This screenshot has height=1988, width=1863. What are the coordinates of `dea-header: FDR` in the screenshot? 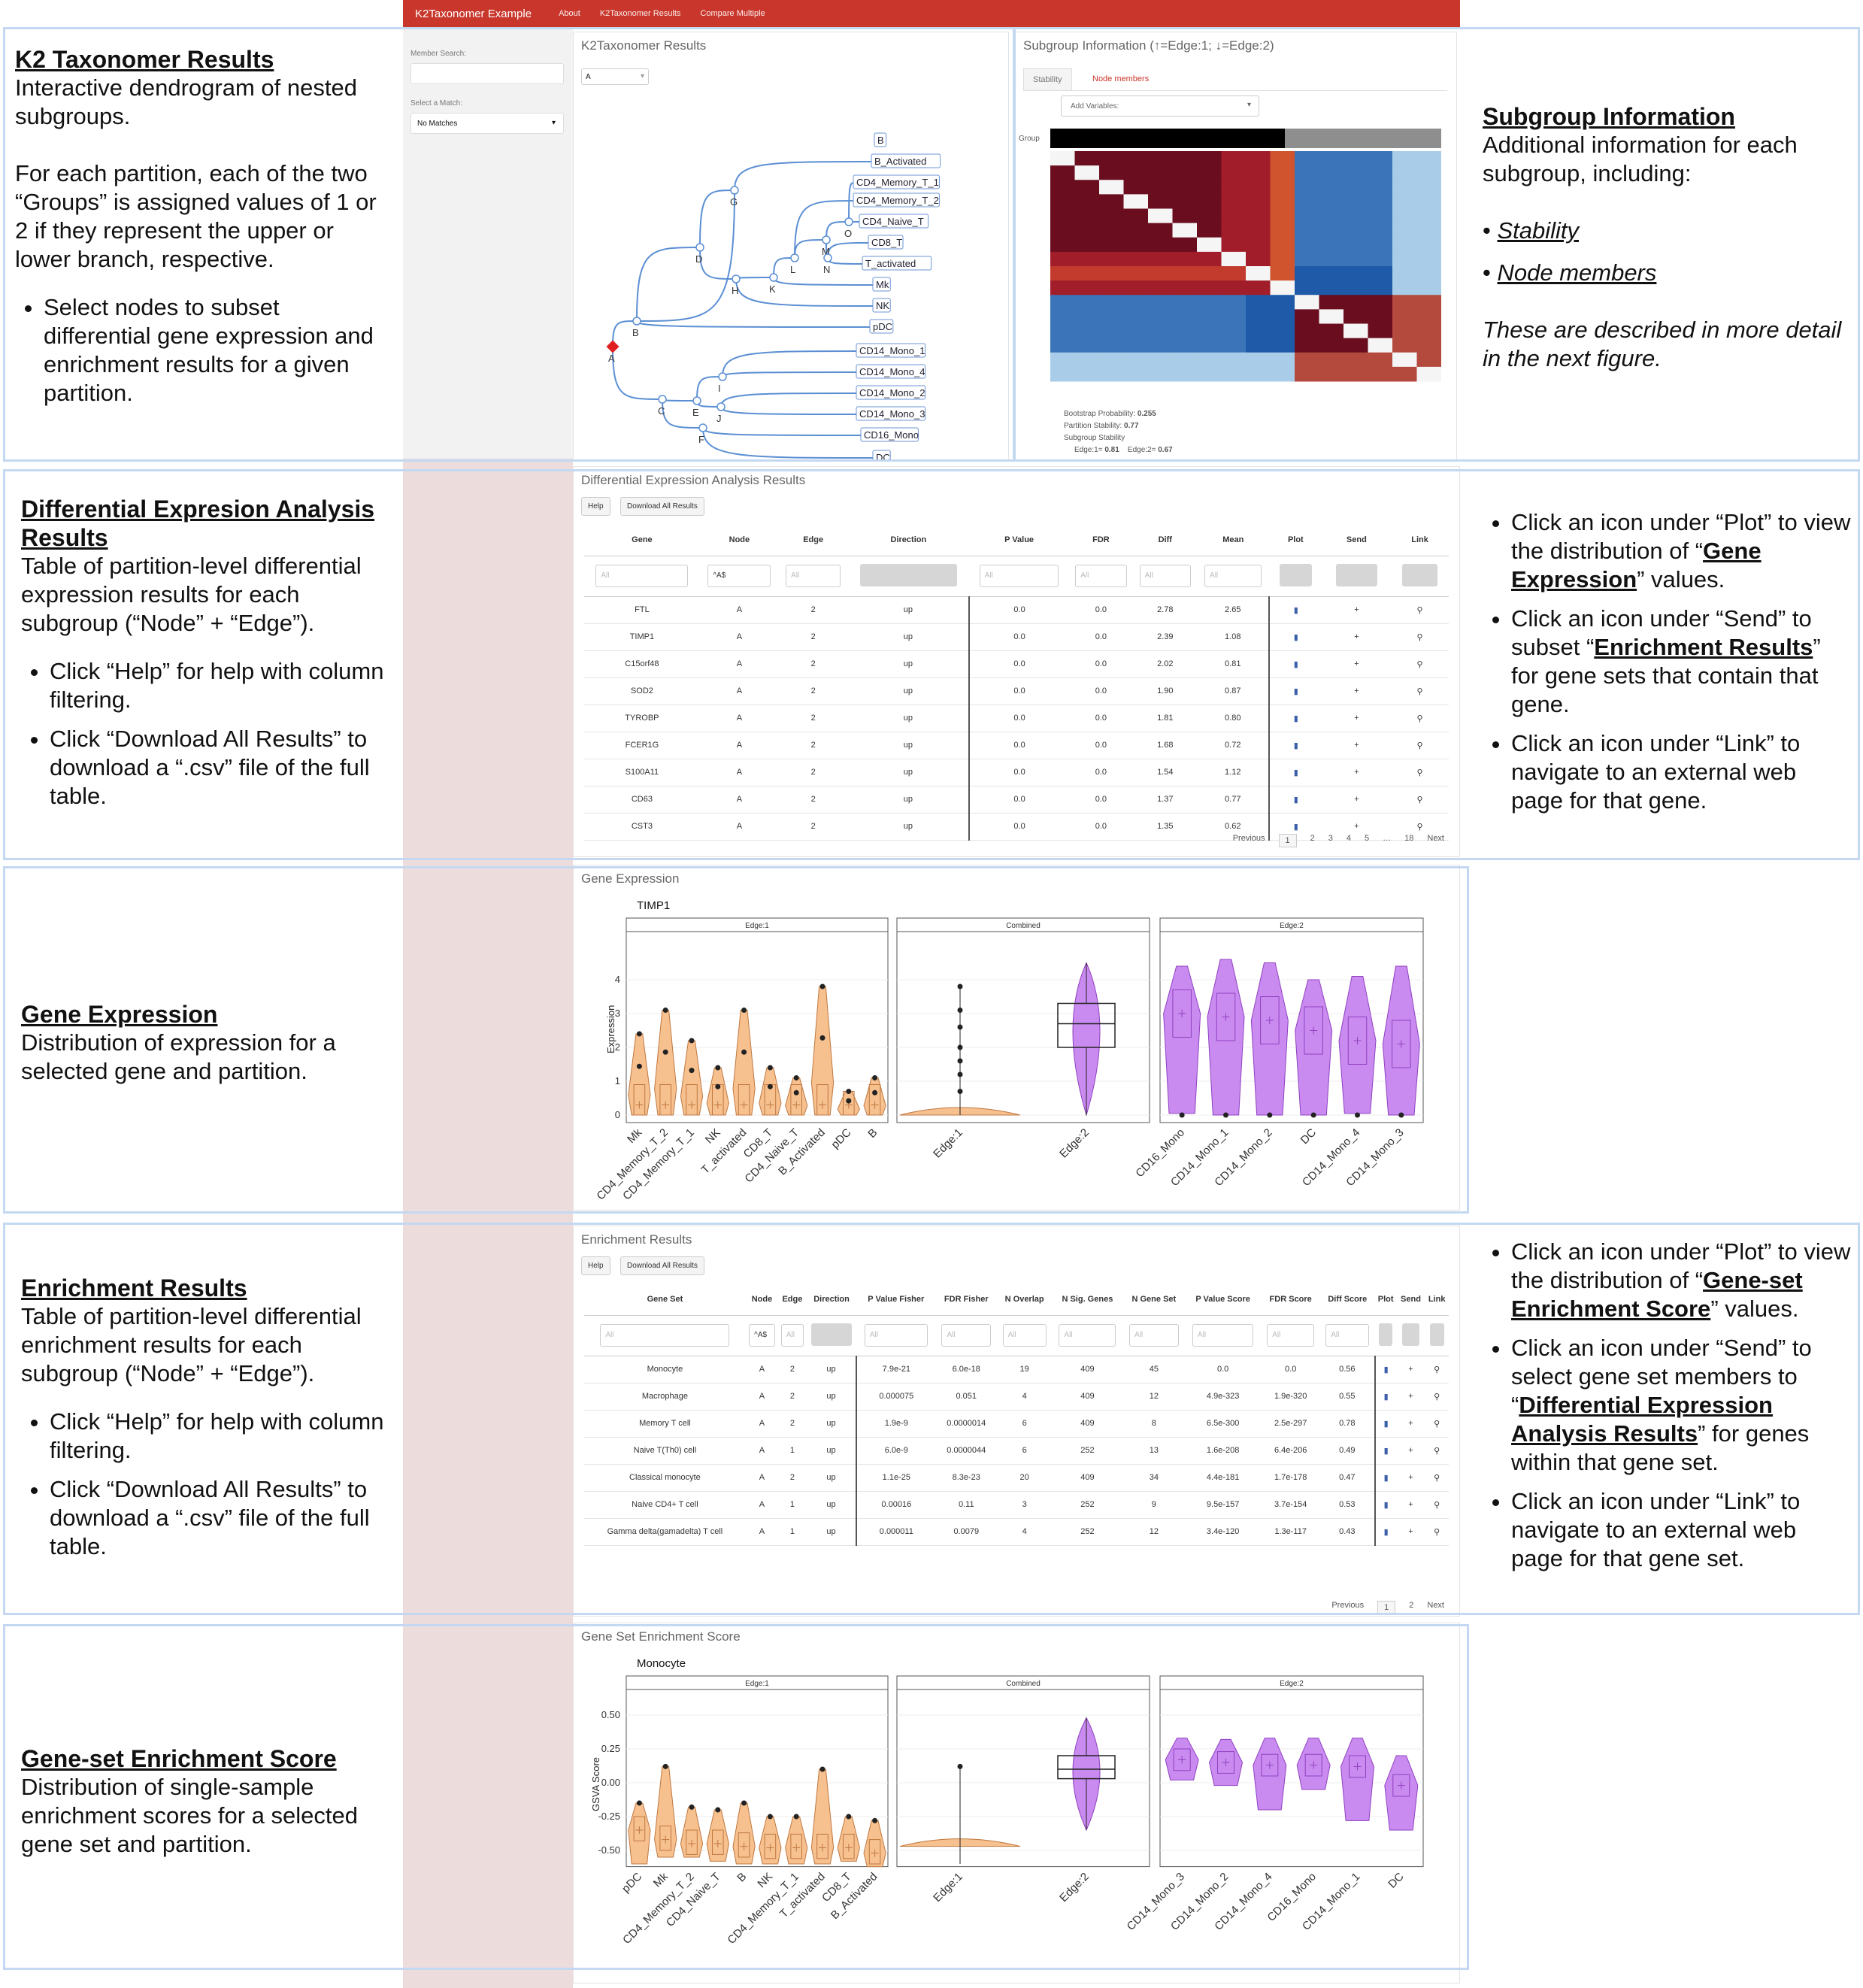 It's located at (1101, 540).